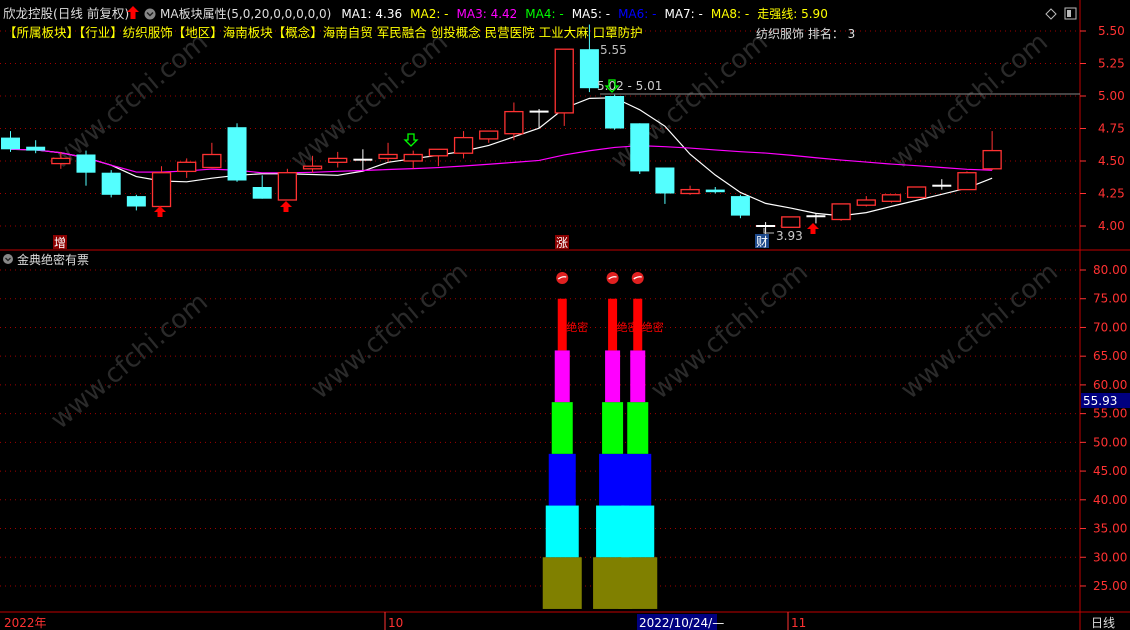  Describe the element at coordinates (729, 331) in the screenshot. I see `watermark: www.cfchi.com` at that location.